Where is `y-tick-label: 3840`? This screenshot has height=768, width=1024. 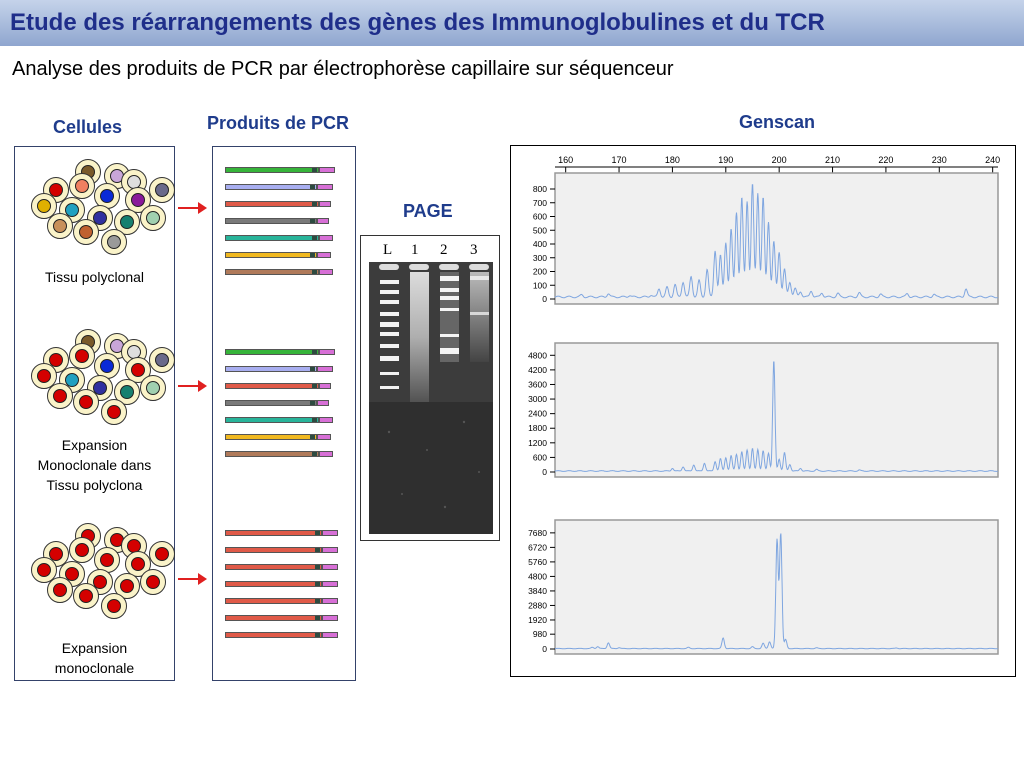 y-tick-label: 3840 is located at coordinates (537, 591).